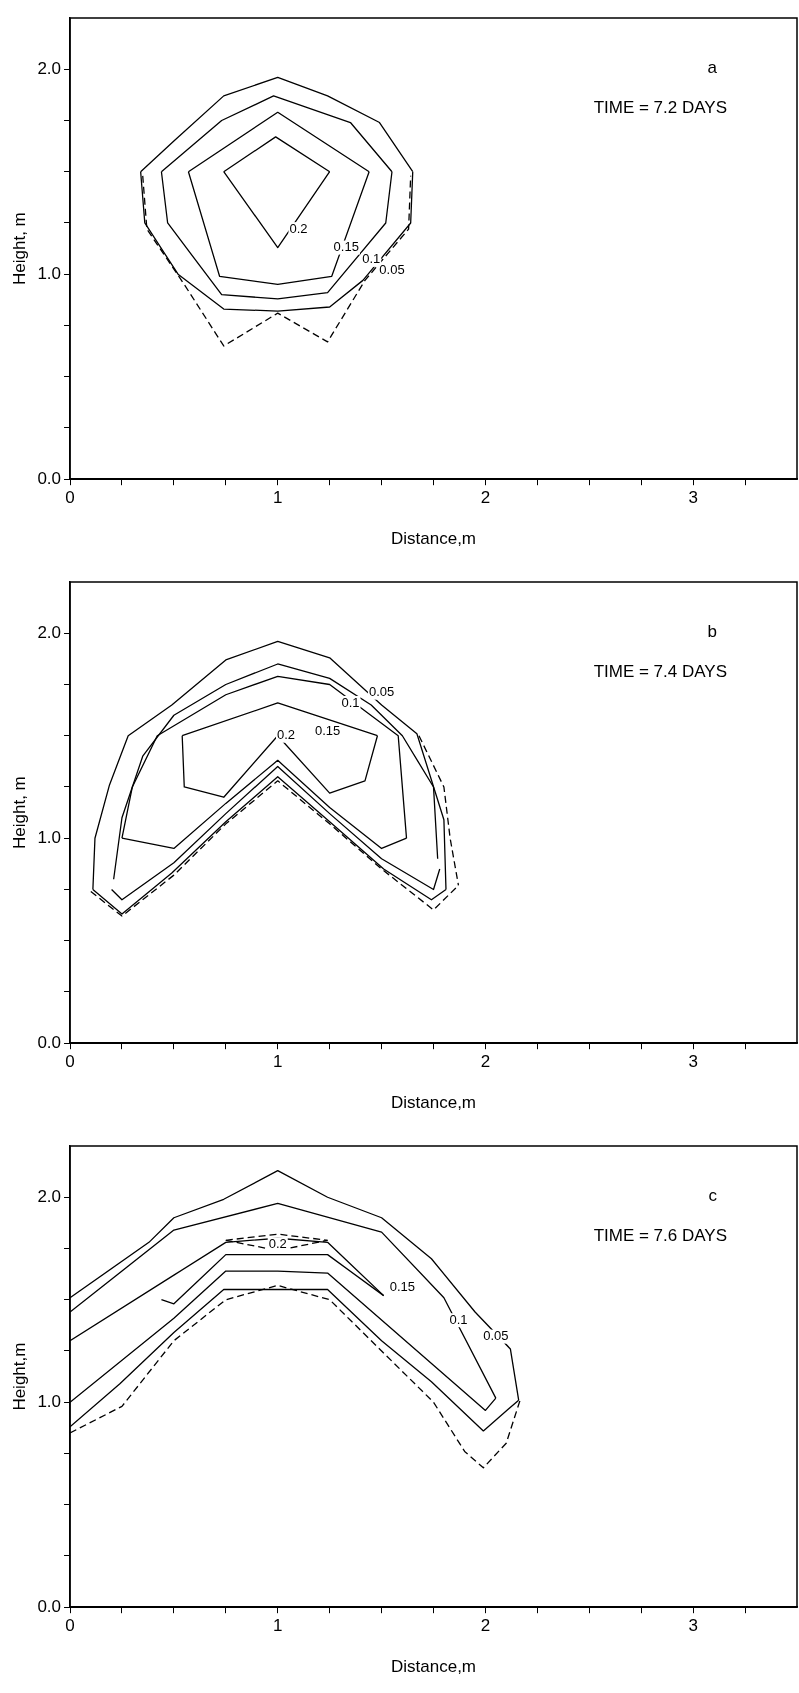  Describe the element at coordinates (713, 1195) in the screenshot. I see `annotation: c` at that location.